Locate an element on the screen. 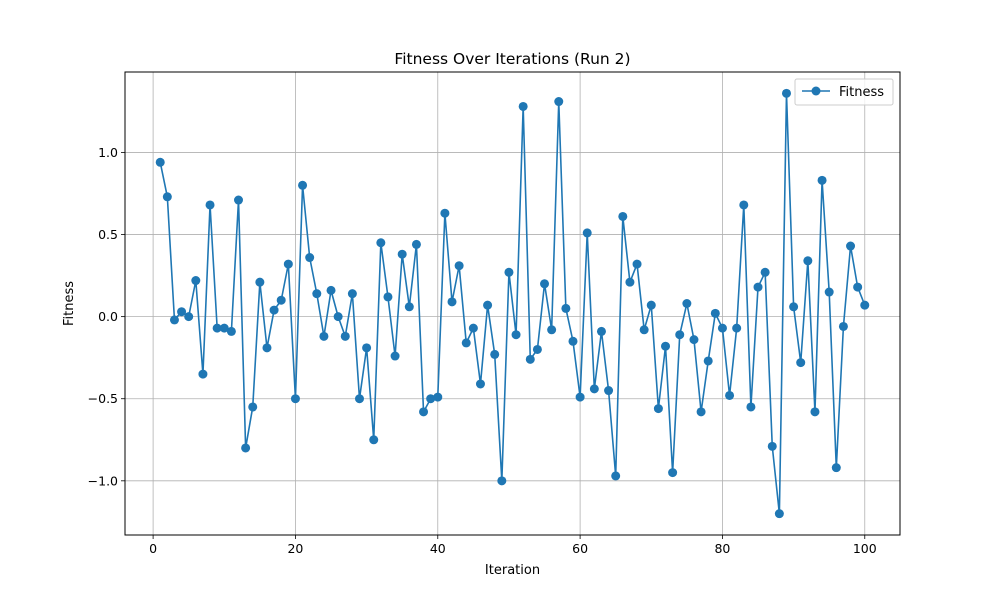 This screenshot has height=600, width=1000. chart-title: Fitness Over Iterations (Run 2) is located at coordinates (512, 59).